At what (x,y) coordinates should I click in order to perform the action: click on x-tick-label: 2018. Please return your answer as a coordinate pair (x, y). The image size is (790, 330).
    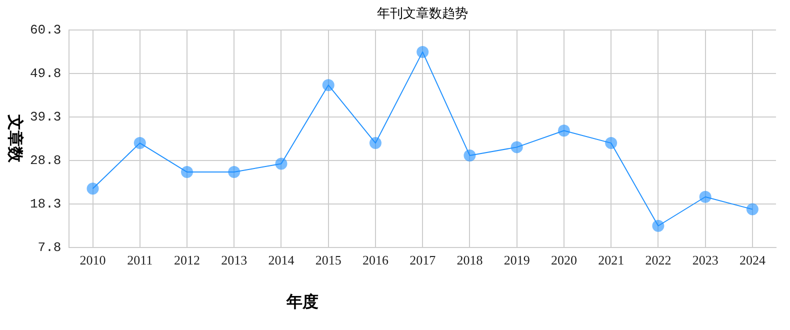
    Looking at the image, I should click on (469, 260).